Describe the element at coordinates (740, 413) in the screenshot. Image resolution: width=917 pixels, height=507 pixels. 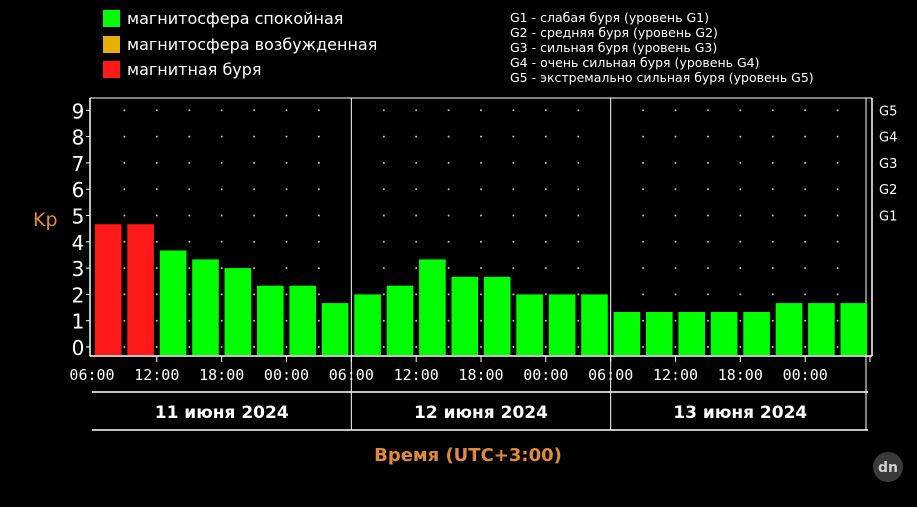
I see `day-label: 13 июня 2024` at that location.